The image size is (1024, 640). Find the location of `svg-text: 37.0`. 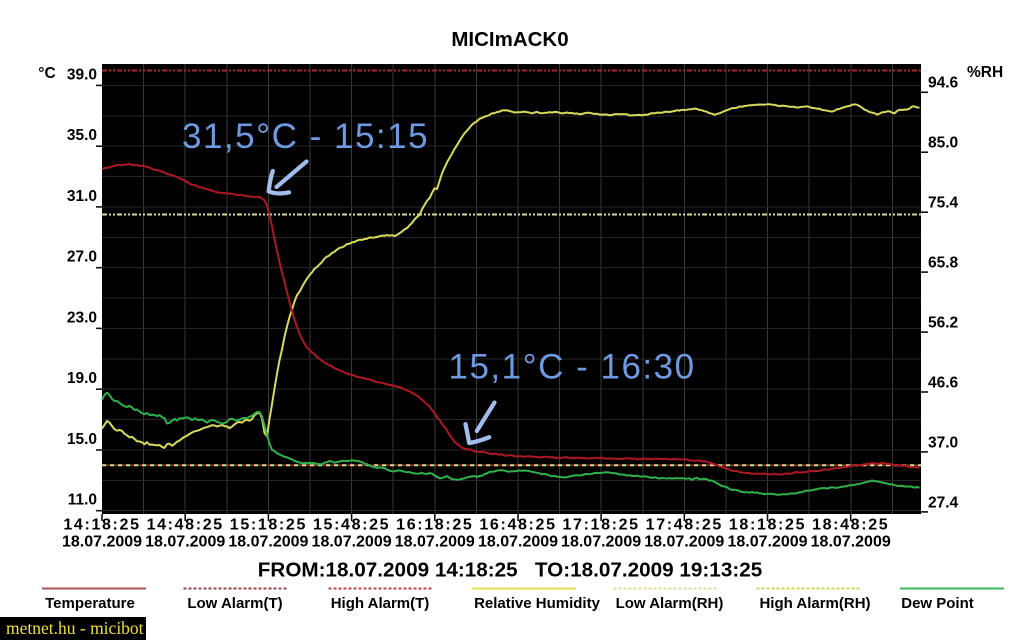

svg-text: 37.0 is located at coordinates (943, 442).